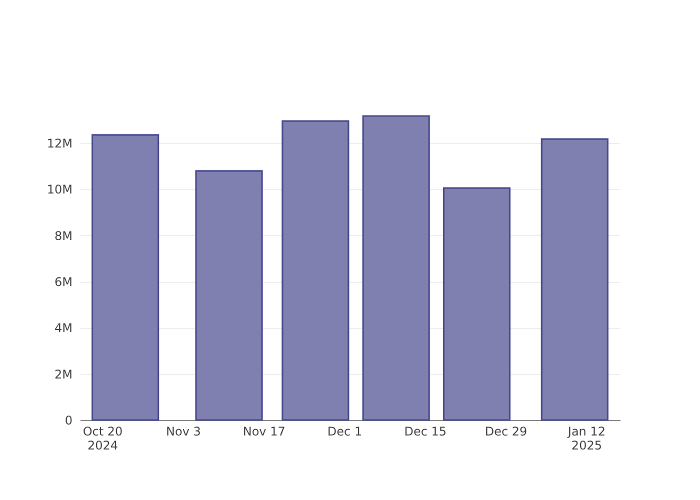 This screenshot has height=500, width=700. Describe the element at coordinates (63, 328) in the screenshot. I see `y-tick-label: 4M` at that location.